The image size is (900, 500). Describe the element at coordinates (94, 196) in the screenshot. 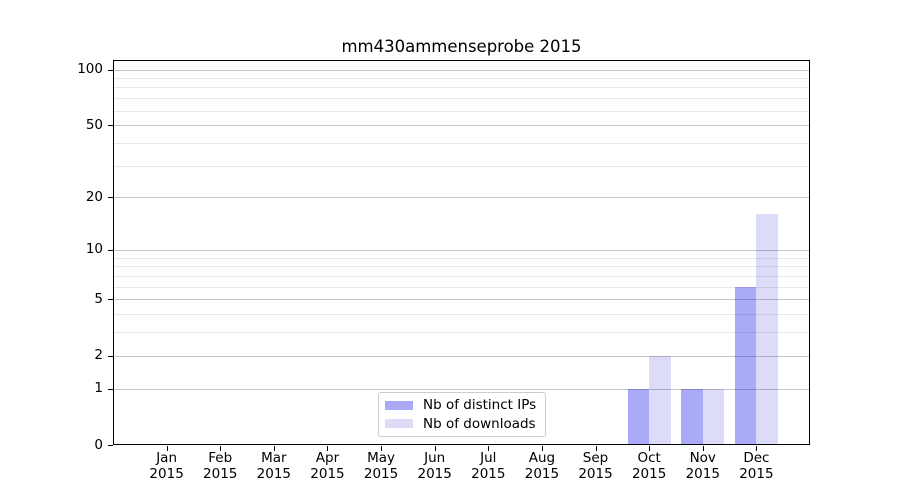

I see `y-tick-label: 20` at that location.